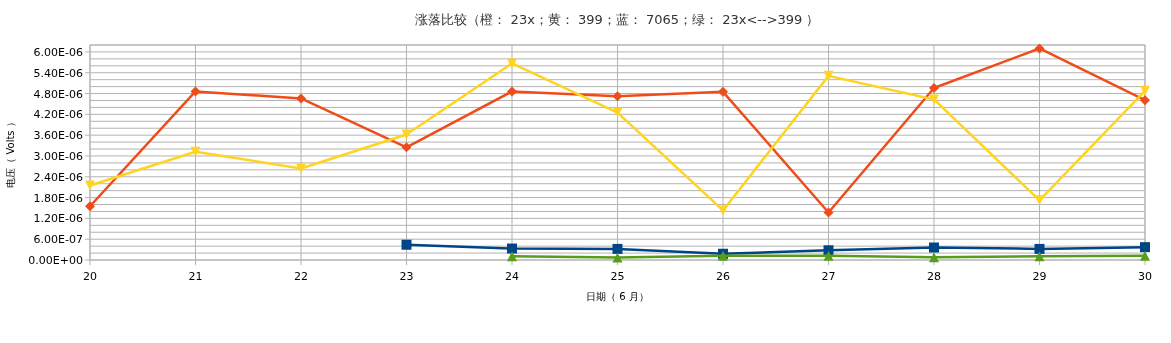 The height and width of the screenshot is (343, 1171). What do you see at coordinates (58, 115) in the screenshot?
I see `y-tick-label: 4.20E-06` at bounding box center [58, 115].